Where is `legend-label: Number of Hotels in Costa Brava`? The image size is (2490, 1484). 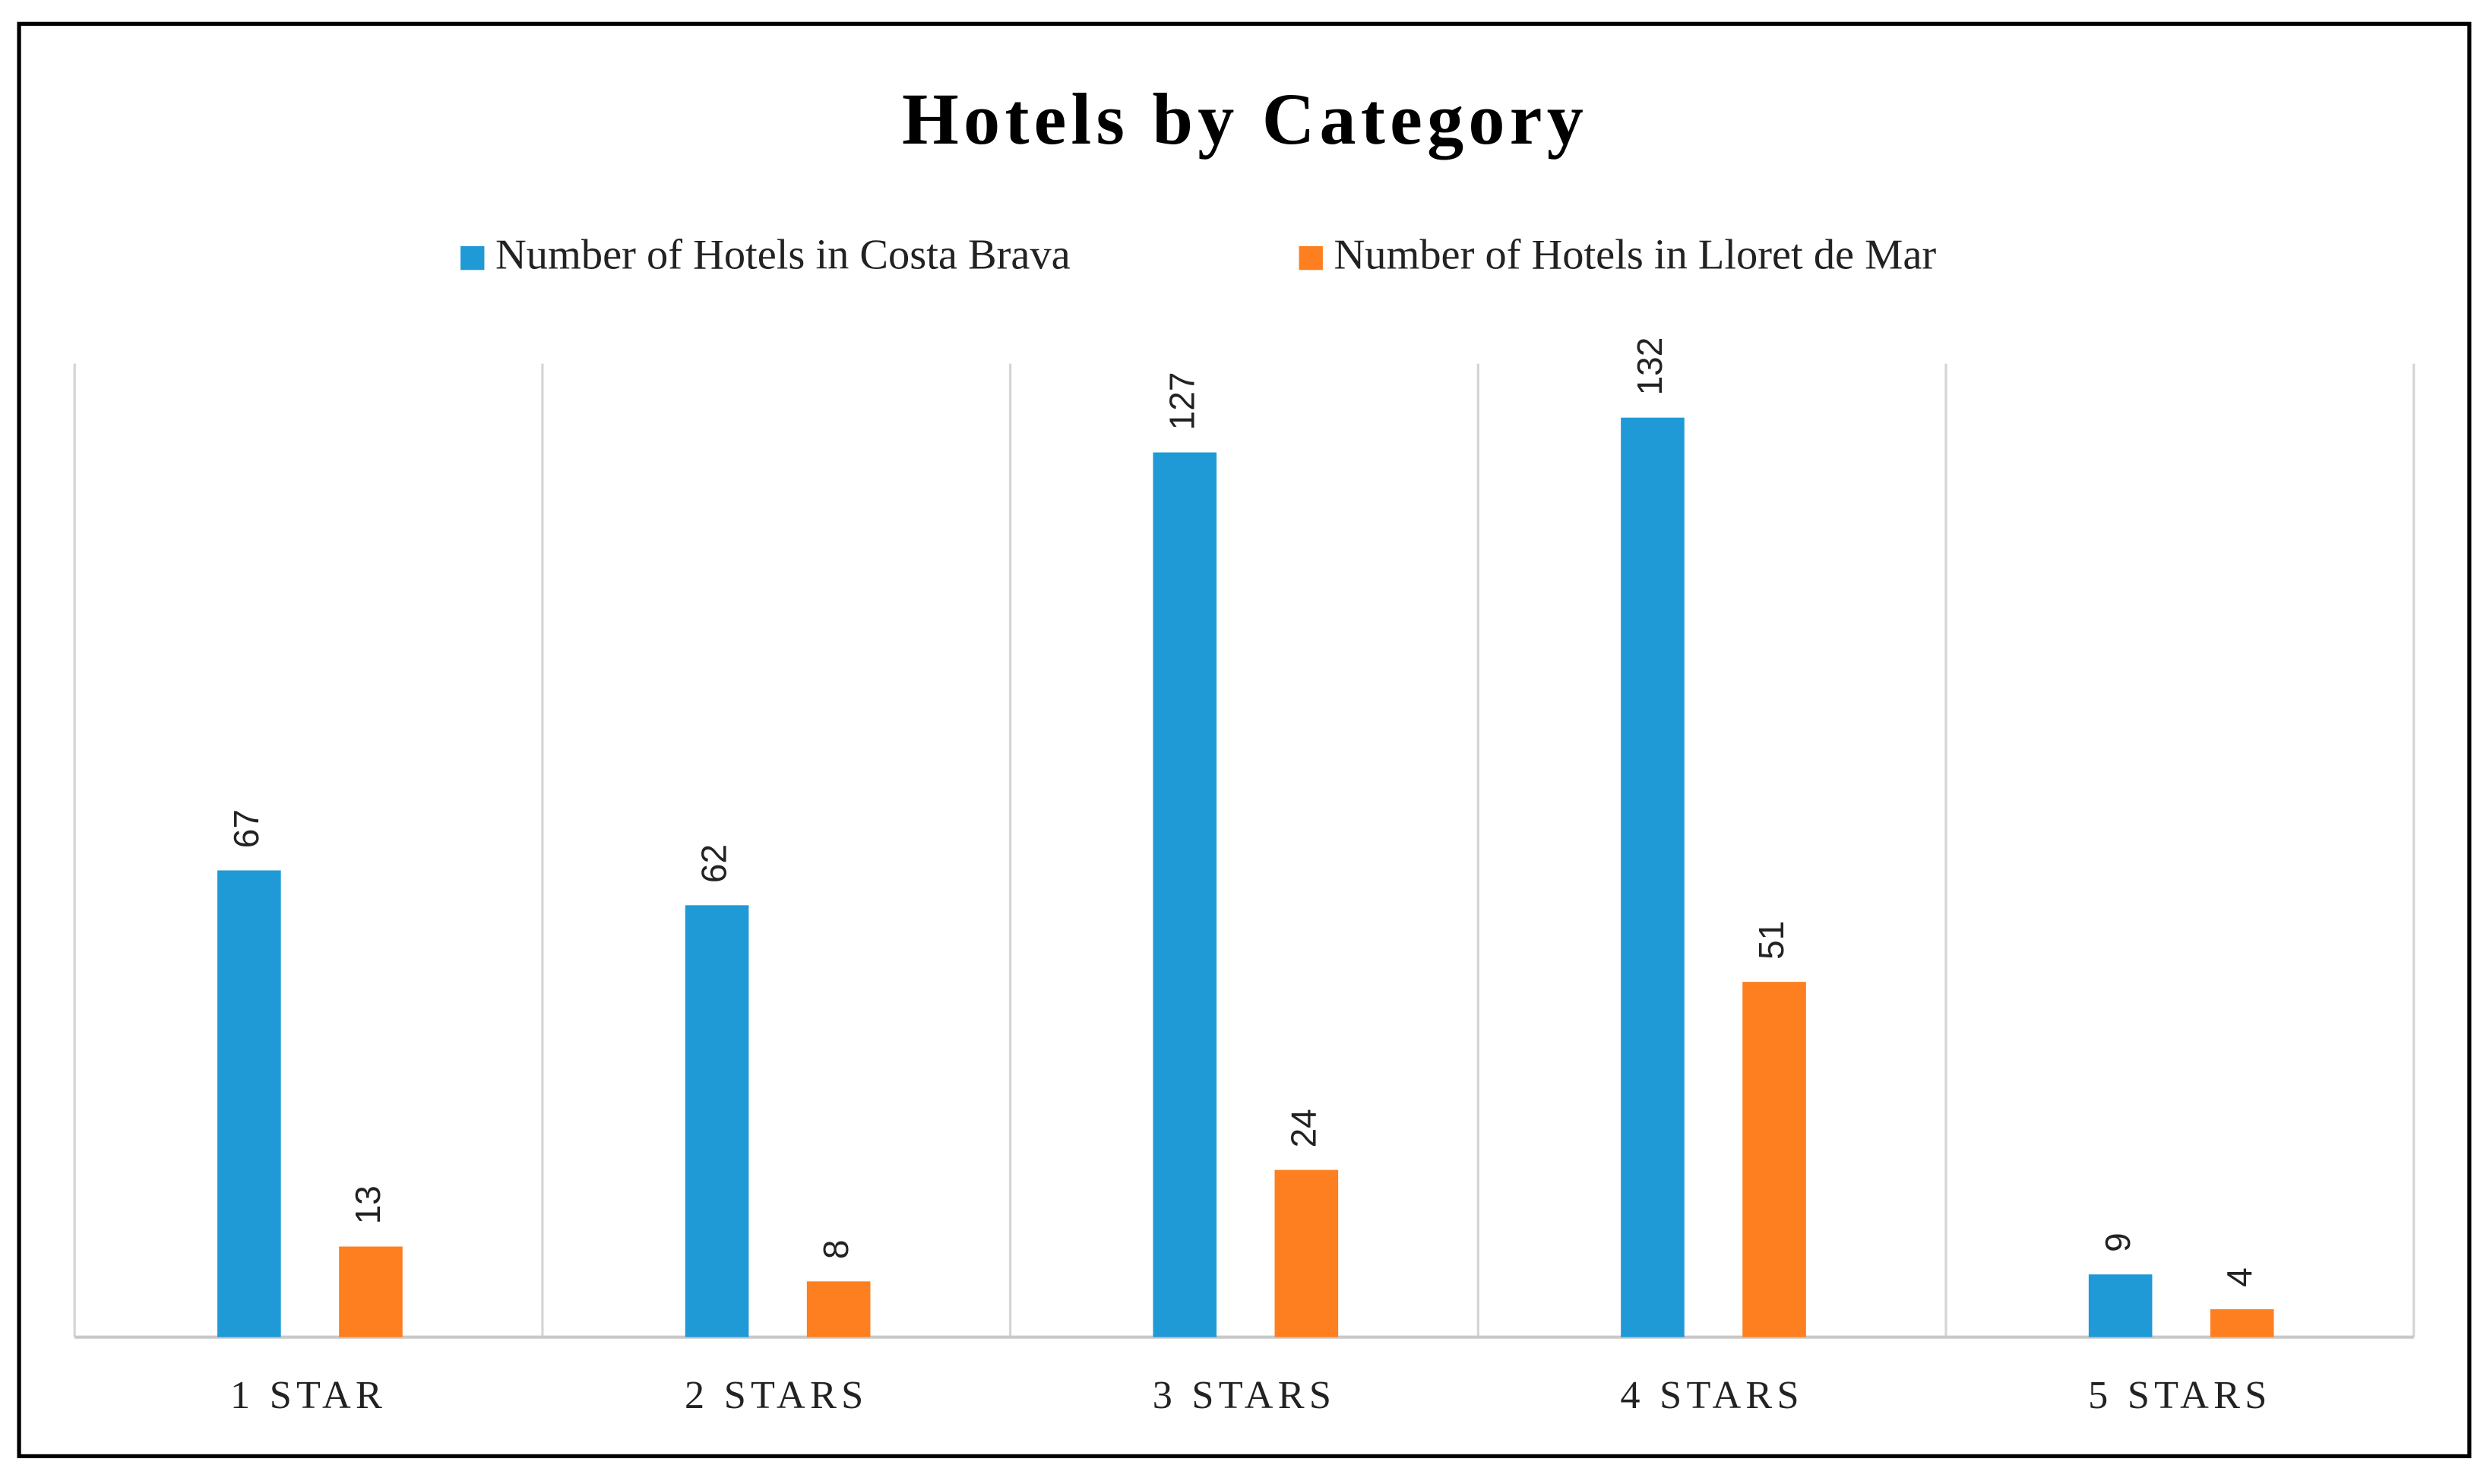 legend-label: Number of Hotels in Costa Brava is located at coordinates (783, 256).